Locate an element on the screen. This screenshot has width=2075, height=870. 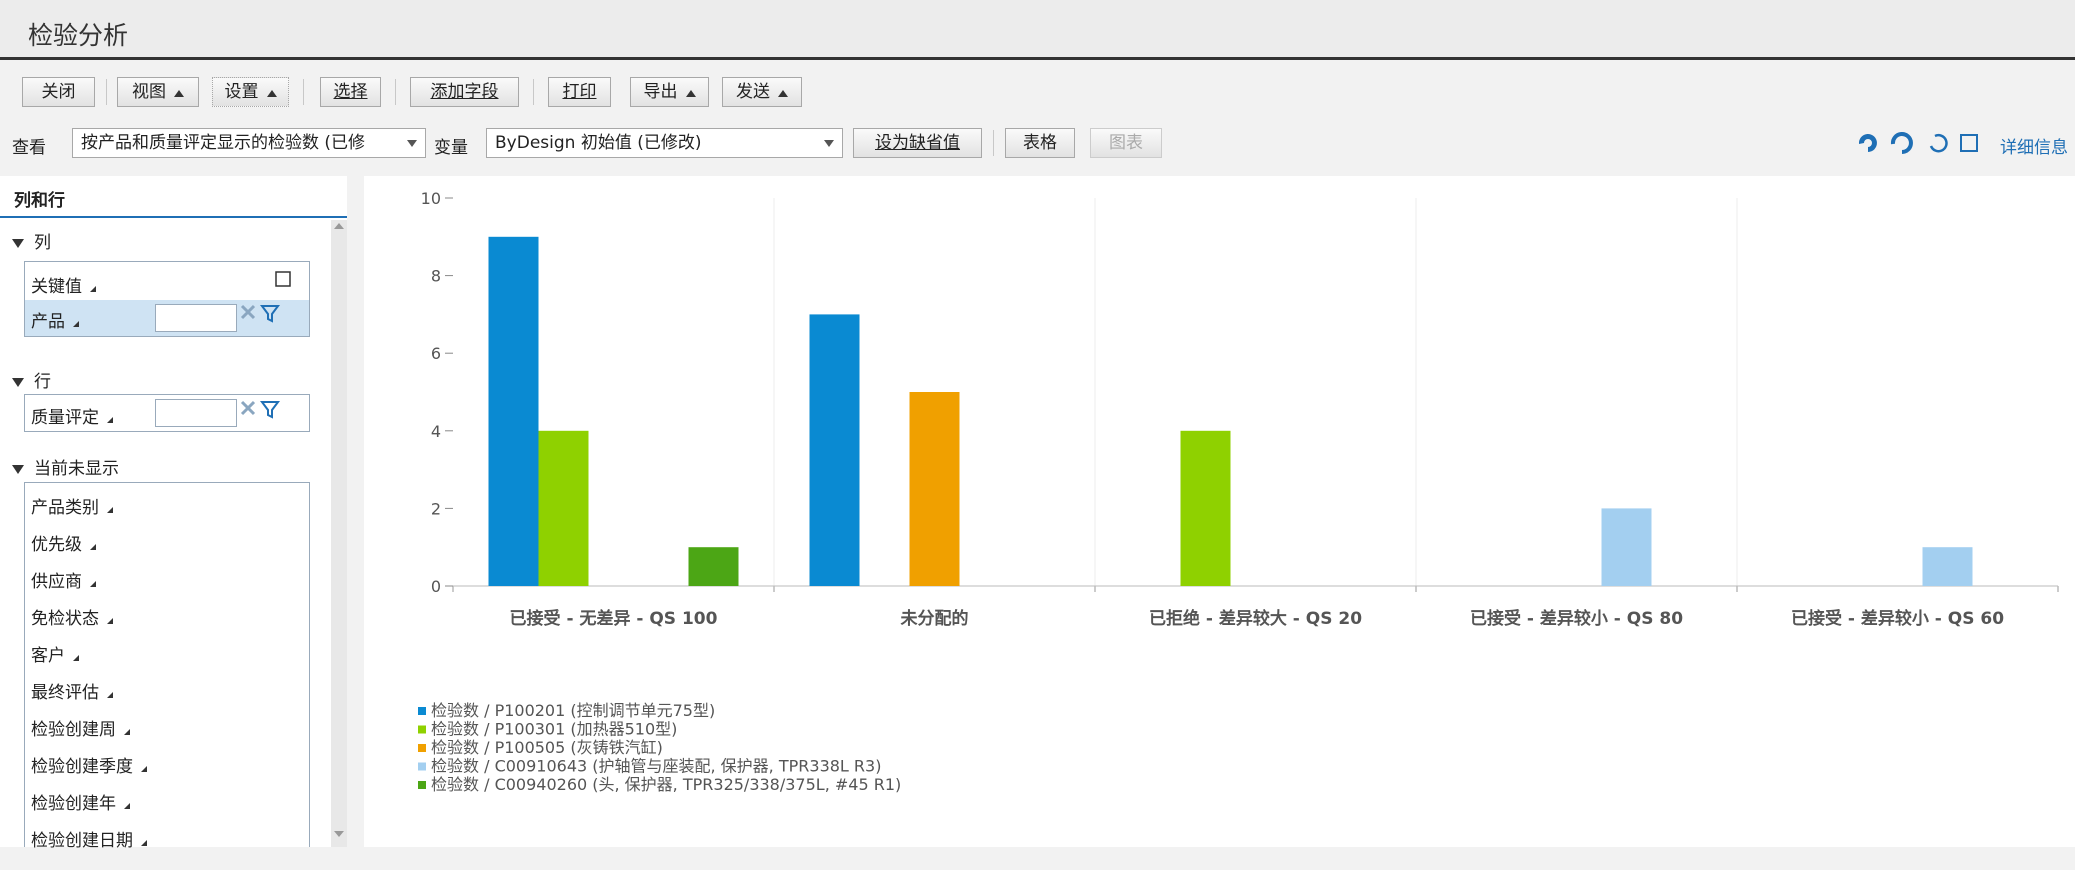
x-tick-label: 未分配的 is located at coordinates (934, 618).